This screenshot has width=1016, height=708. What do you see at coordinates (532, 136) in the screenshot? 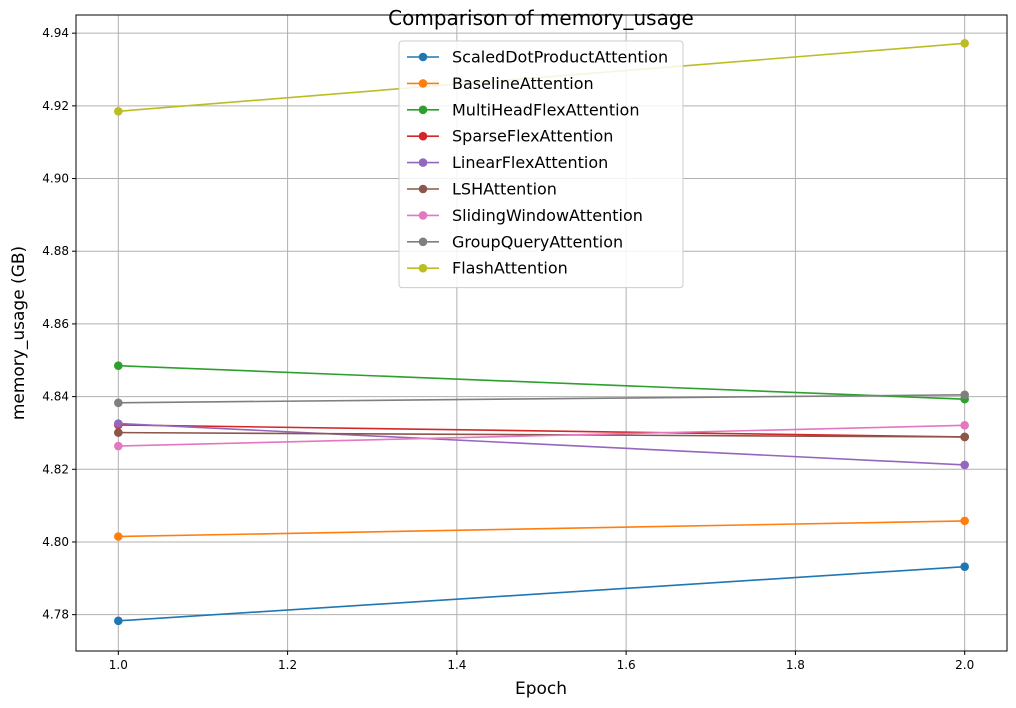
I see `legend-label: SparseFlexAttention` at bounding box center [532, 136].